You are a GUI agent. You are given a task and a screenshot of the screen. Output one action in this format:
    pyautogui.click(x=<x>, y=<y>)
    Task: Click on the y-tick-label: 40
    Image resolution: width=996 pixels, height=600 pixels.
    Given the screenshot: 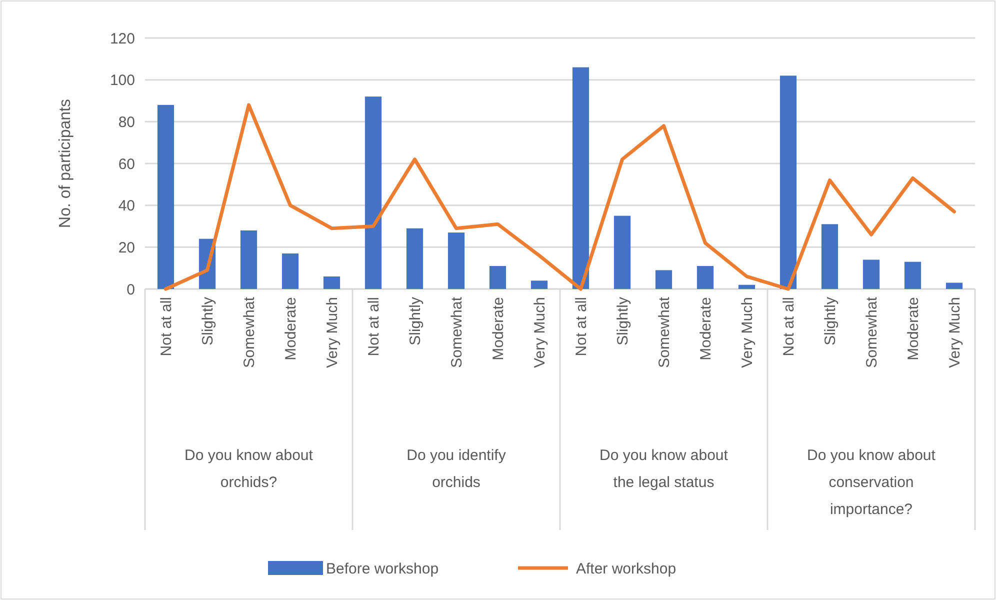 What is the action you would take?
    pyautogui.click(x=126, y=206)
    